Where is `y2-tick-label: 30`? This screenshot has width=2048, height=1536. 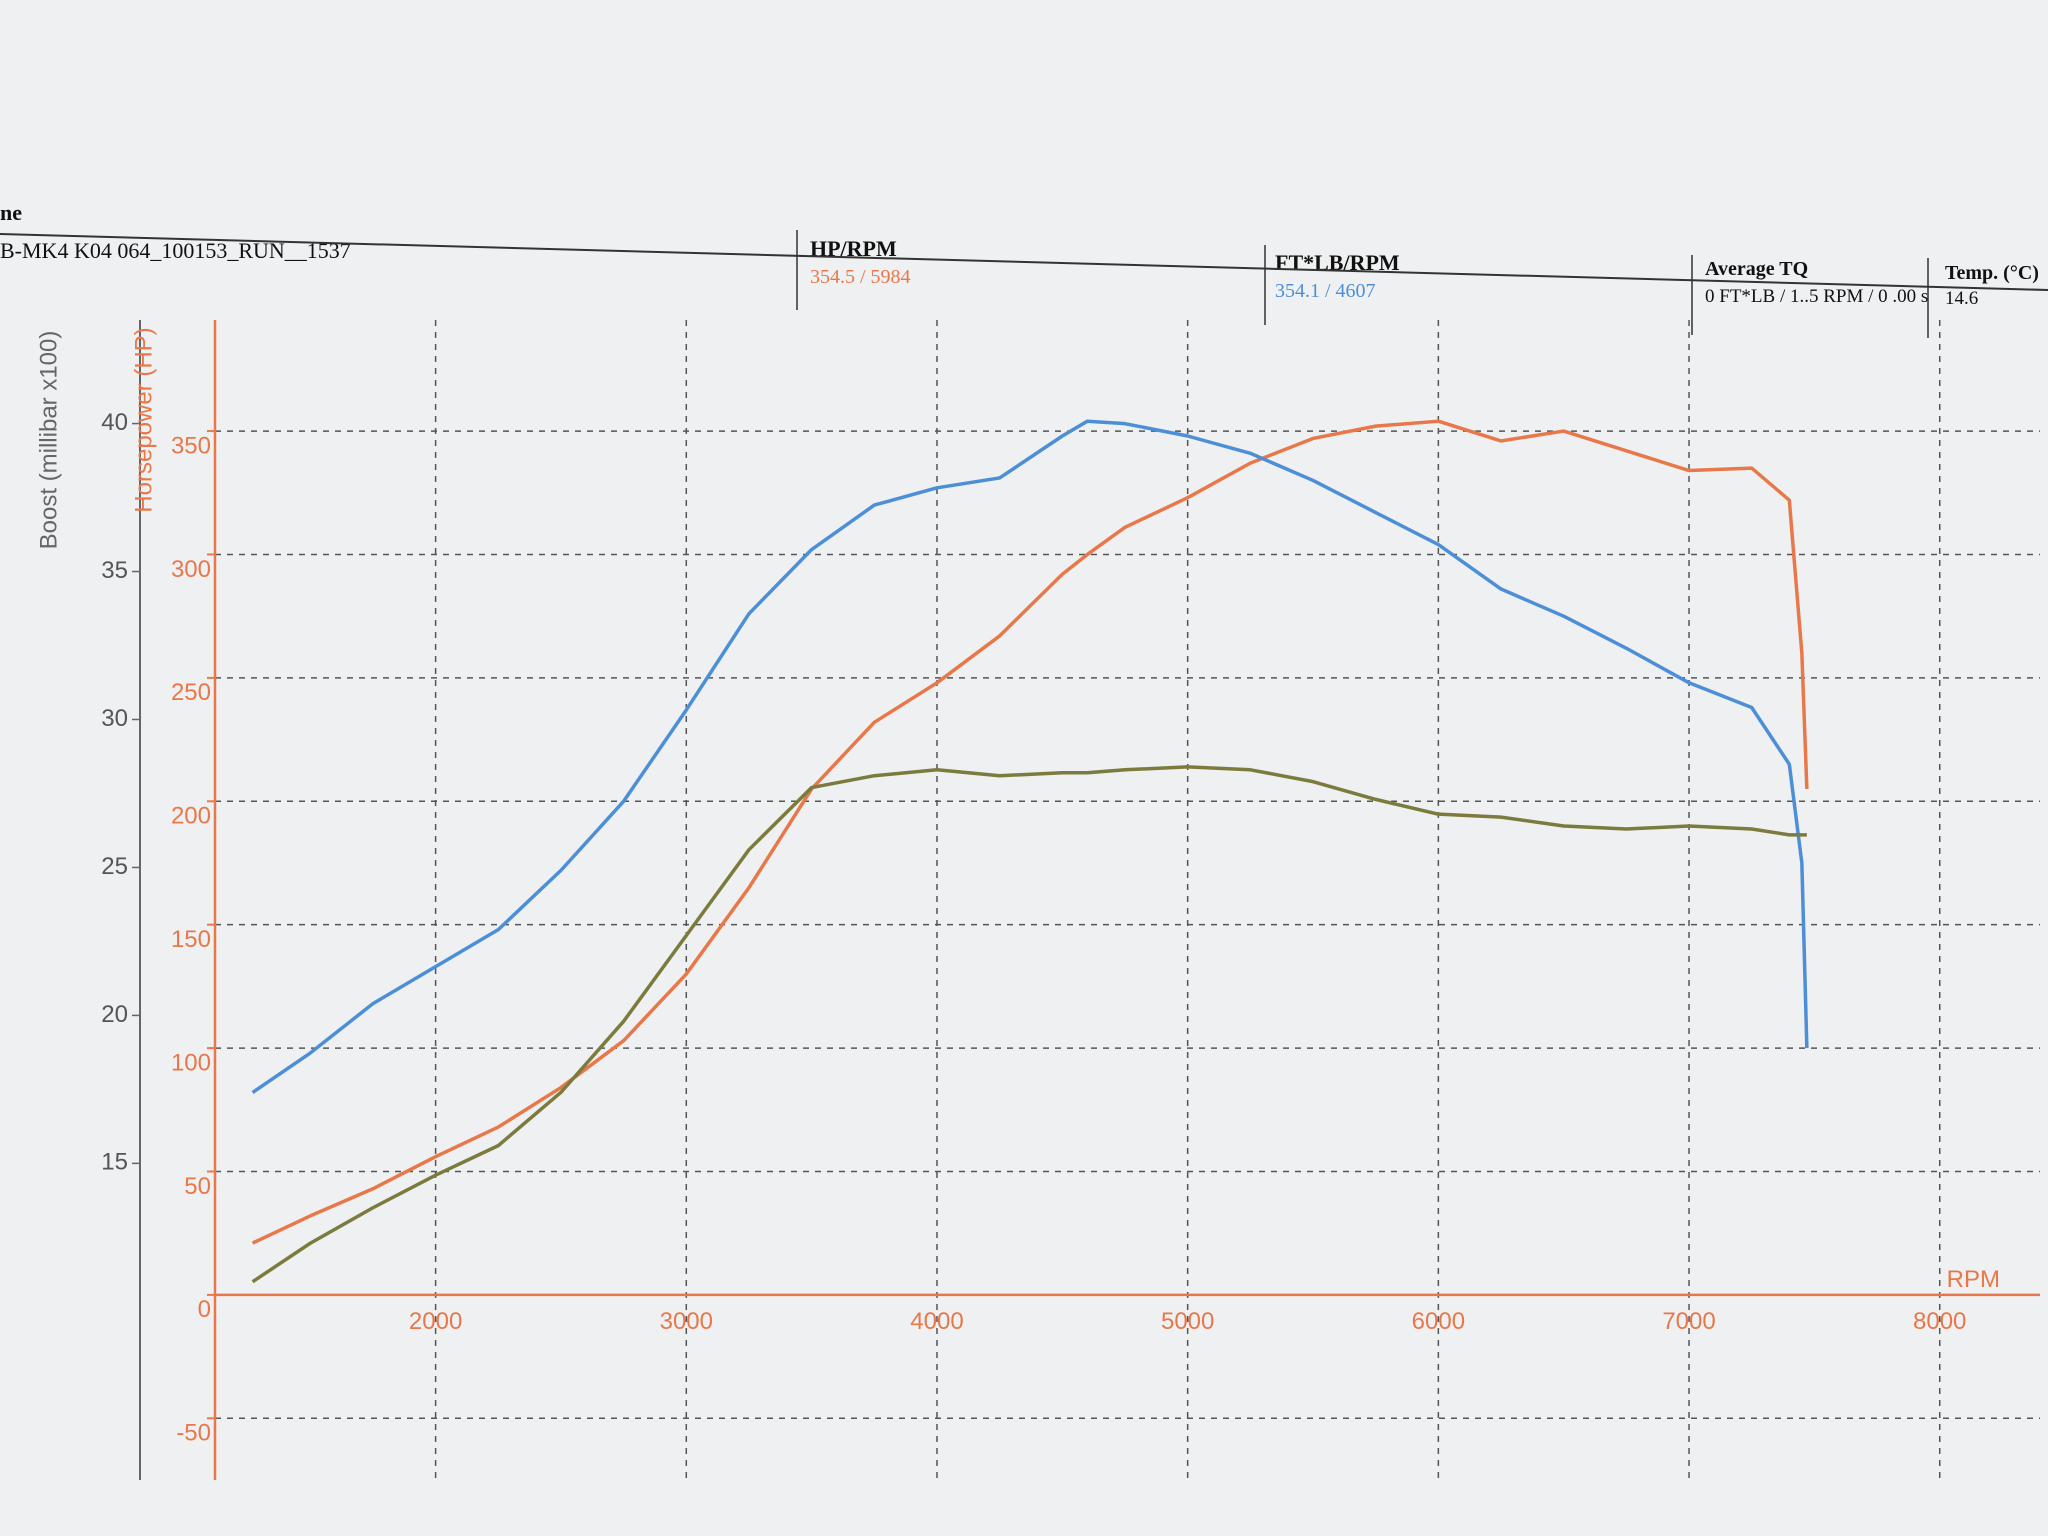 y2-tick-label: 30 is located at coordinates (114, 718).